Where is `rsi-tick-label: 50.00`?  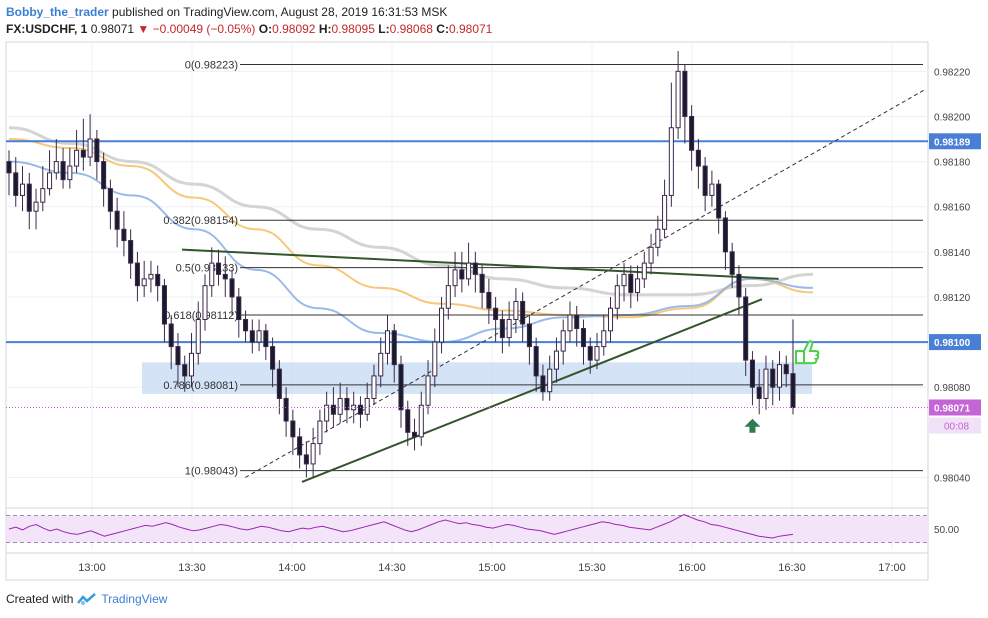
rsi-tick-label: 50.00 is located at coordinates (946, 530).